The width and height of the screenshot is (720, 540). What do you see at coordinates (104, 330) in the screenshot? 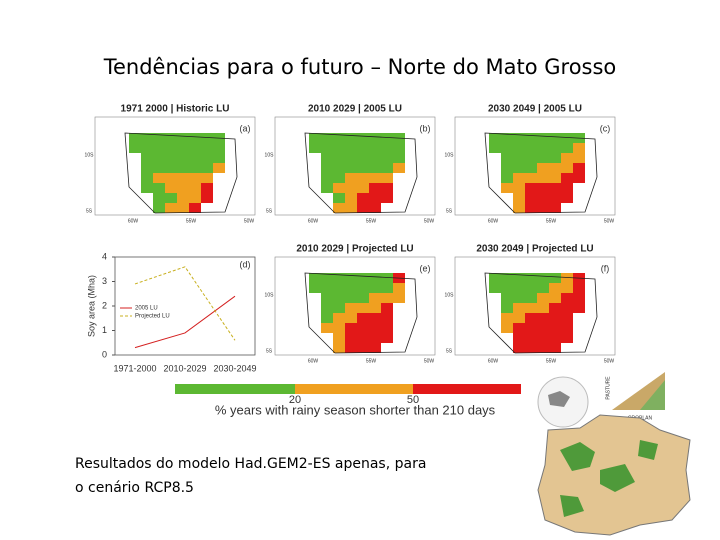
I see `y-tick-label: 1` at bounding box center [104, 330].